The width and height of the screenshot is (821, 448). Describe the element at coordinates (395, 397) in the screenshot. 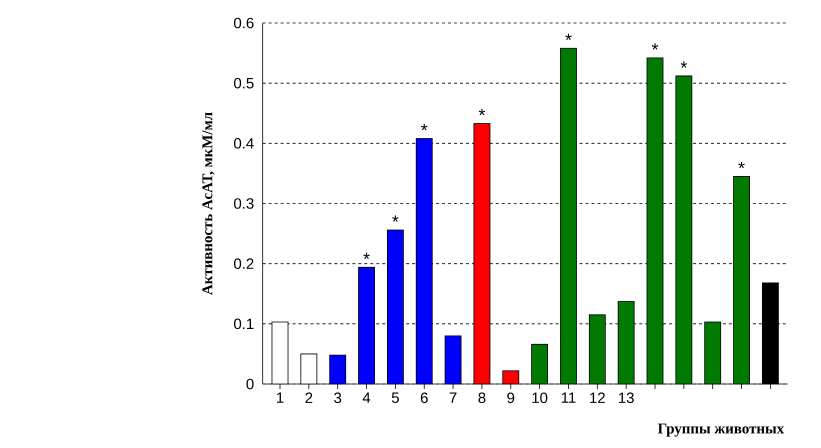

I see `x-tick-label: 5` at that location.